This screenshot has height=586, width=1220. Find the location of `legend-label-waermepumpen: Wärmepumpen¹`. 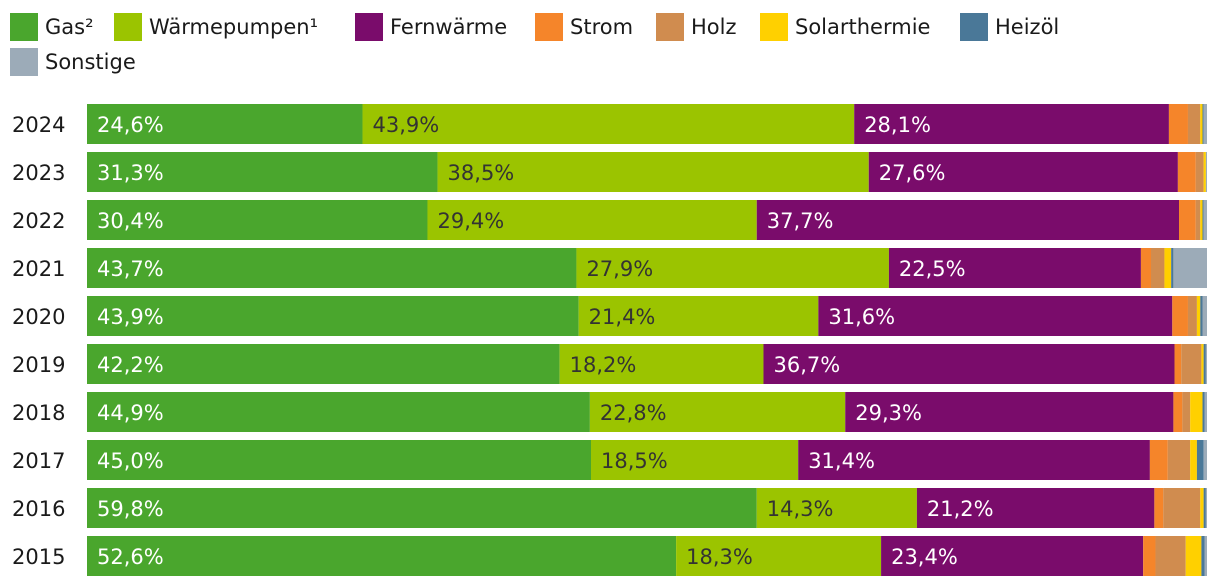

legend-label-waermepumpen: Wärmepumpen¹ is located at coordinates (234, 27).